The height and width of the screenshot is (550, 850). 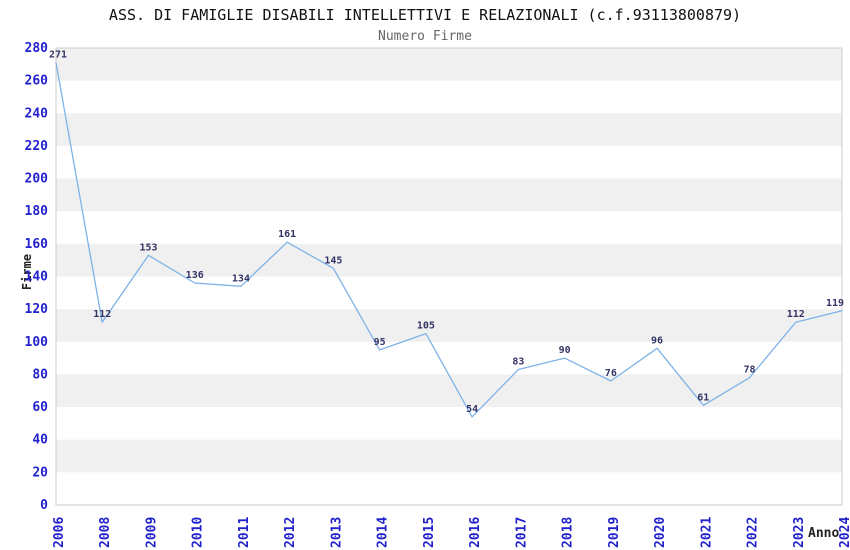 I want to click on y-tick-label: 200, so click(x=37, y=179).